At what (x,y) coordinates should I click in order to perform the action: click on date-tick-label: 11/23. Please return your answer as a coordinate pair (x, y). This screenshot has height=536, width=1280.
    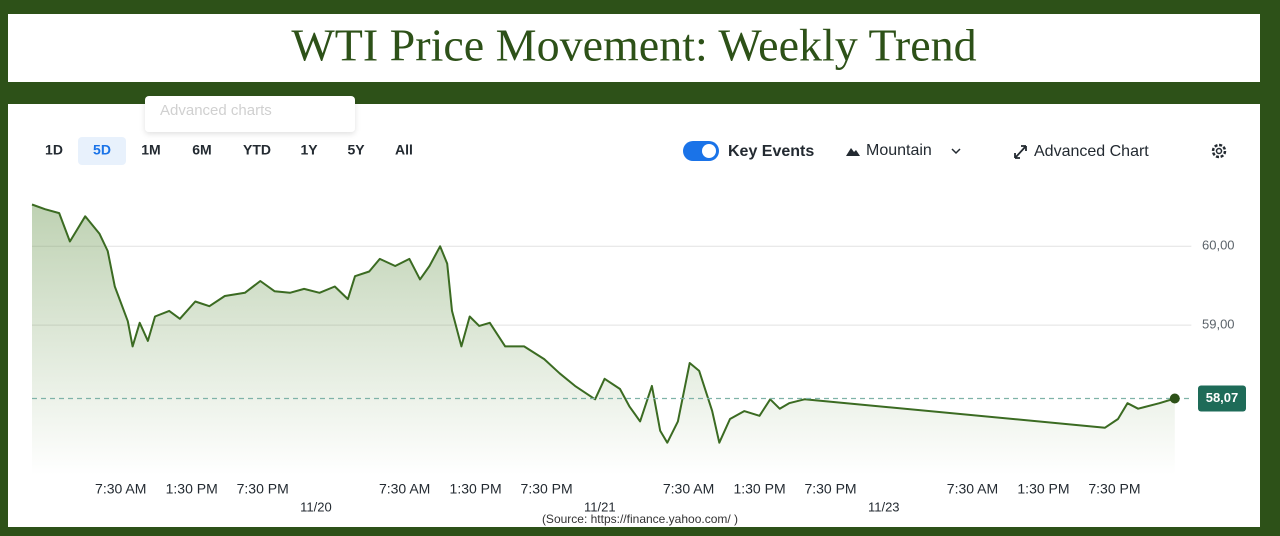
    Looking at the image, I should click on (884, 506).